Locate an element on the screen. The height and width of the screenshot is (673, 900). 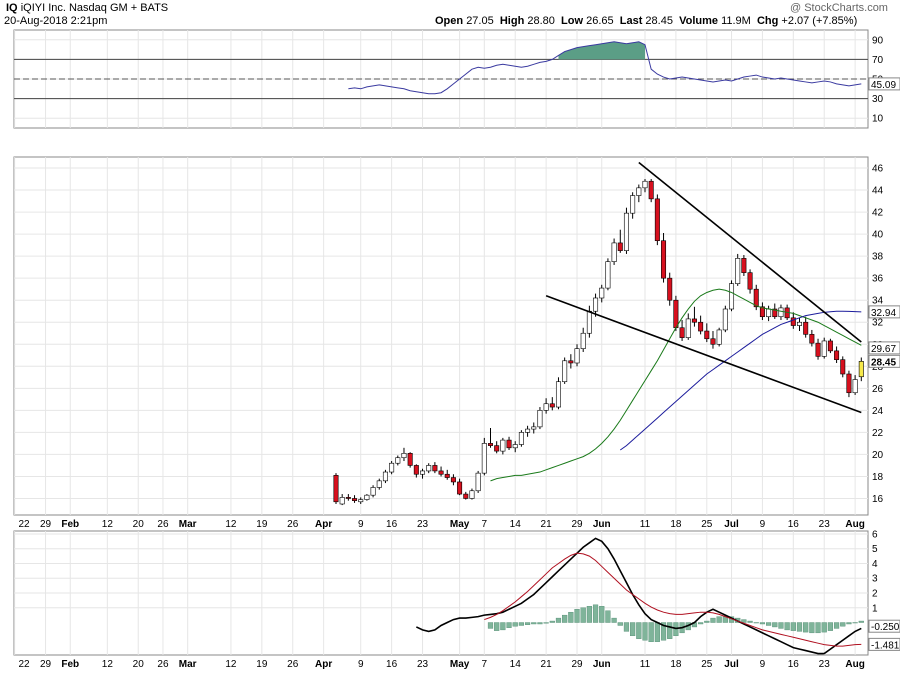
price-tick-label: 34 is located at coordinates (878, 301).